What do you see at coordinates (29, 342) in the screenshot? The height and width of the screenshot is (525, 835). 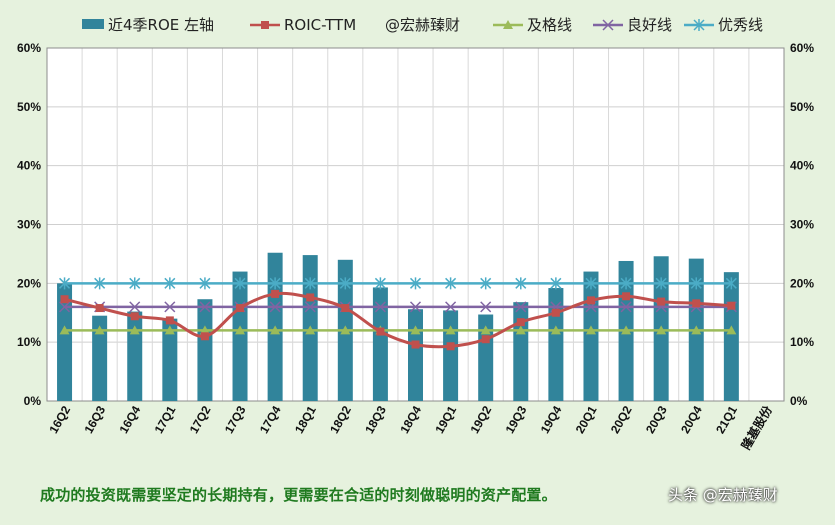 I see `left-tick-label: 10%` at bounding box center [29, 342].